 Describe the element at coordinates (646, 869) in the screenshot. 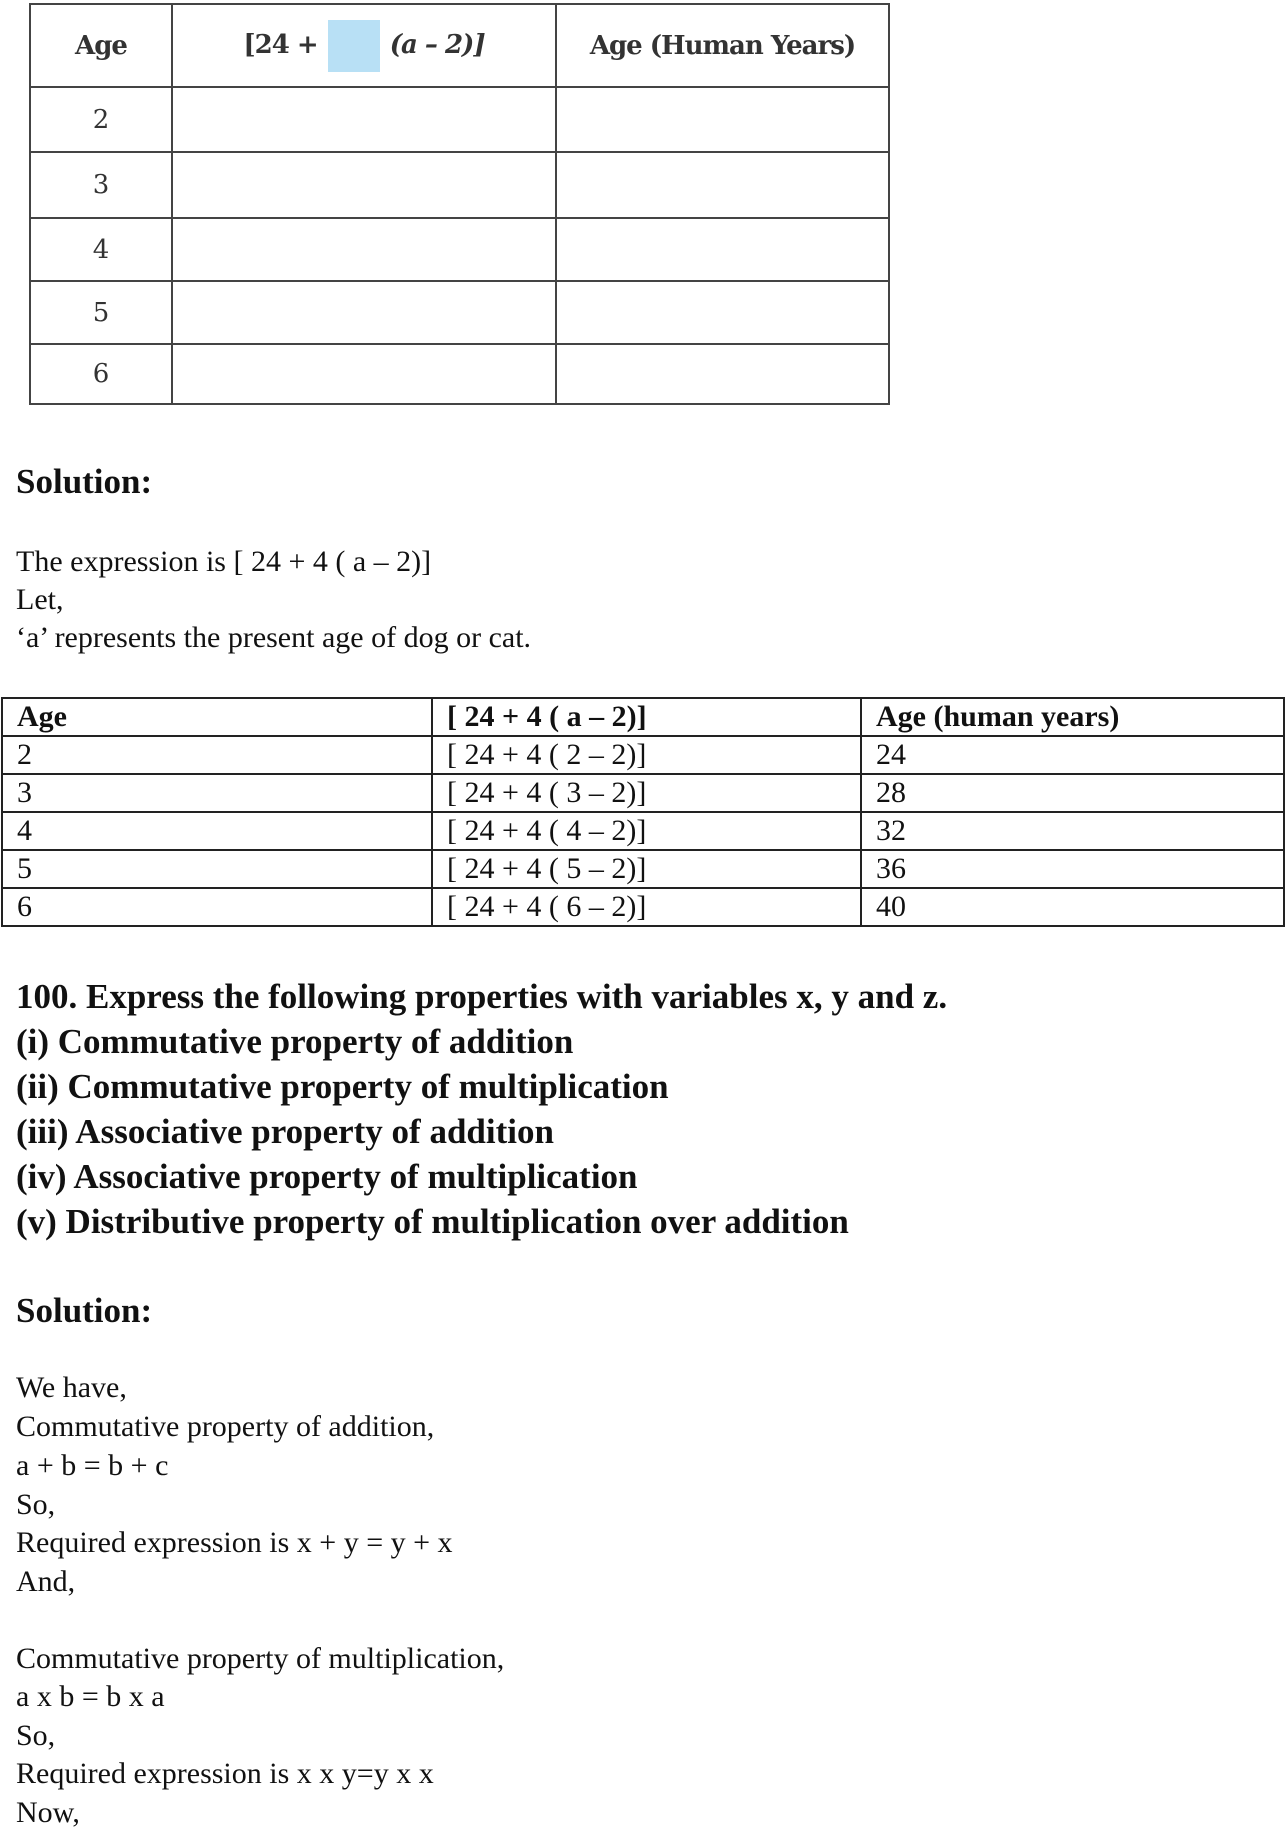

I see `expression-cell: [ 24 + 4 ( 5 – 2)]` at that location.